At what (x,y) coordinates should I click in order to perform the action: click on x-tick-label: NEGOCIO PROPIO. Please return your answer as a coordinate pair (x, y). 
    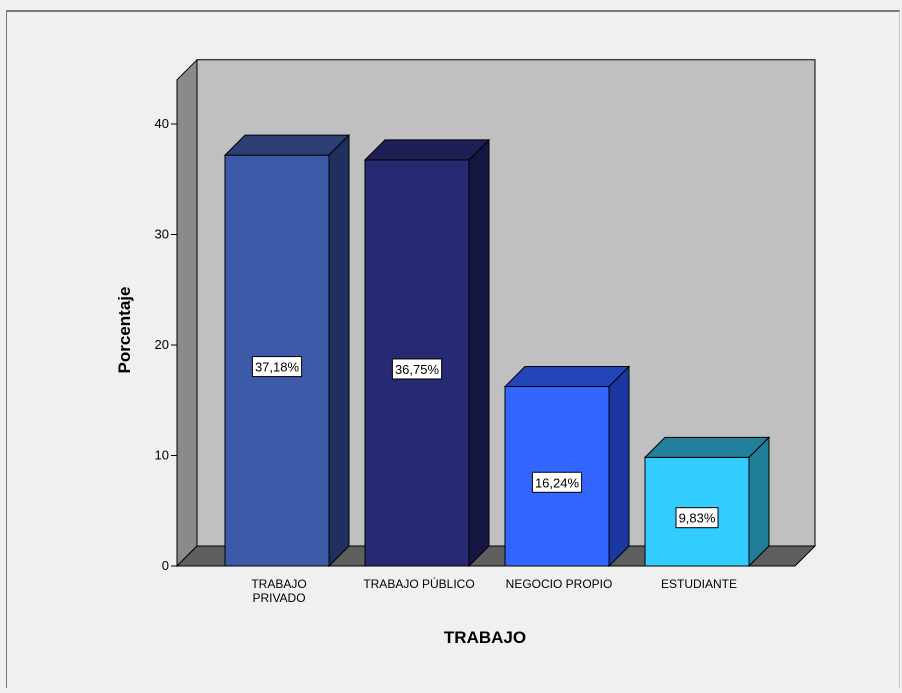
    Looking at the image, I should click on (559, 584).